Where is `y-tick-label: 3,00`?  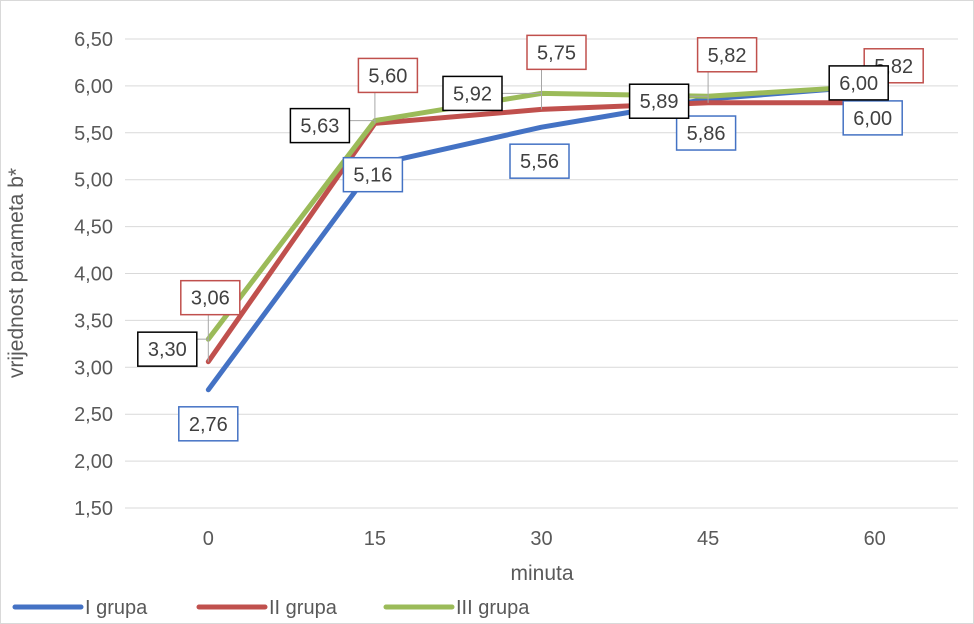
y-tick-label: 3,00 is located at coordinates (93, 368).